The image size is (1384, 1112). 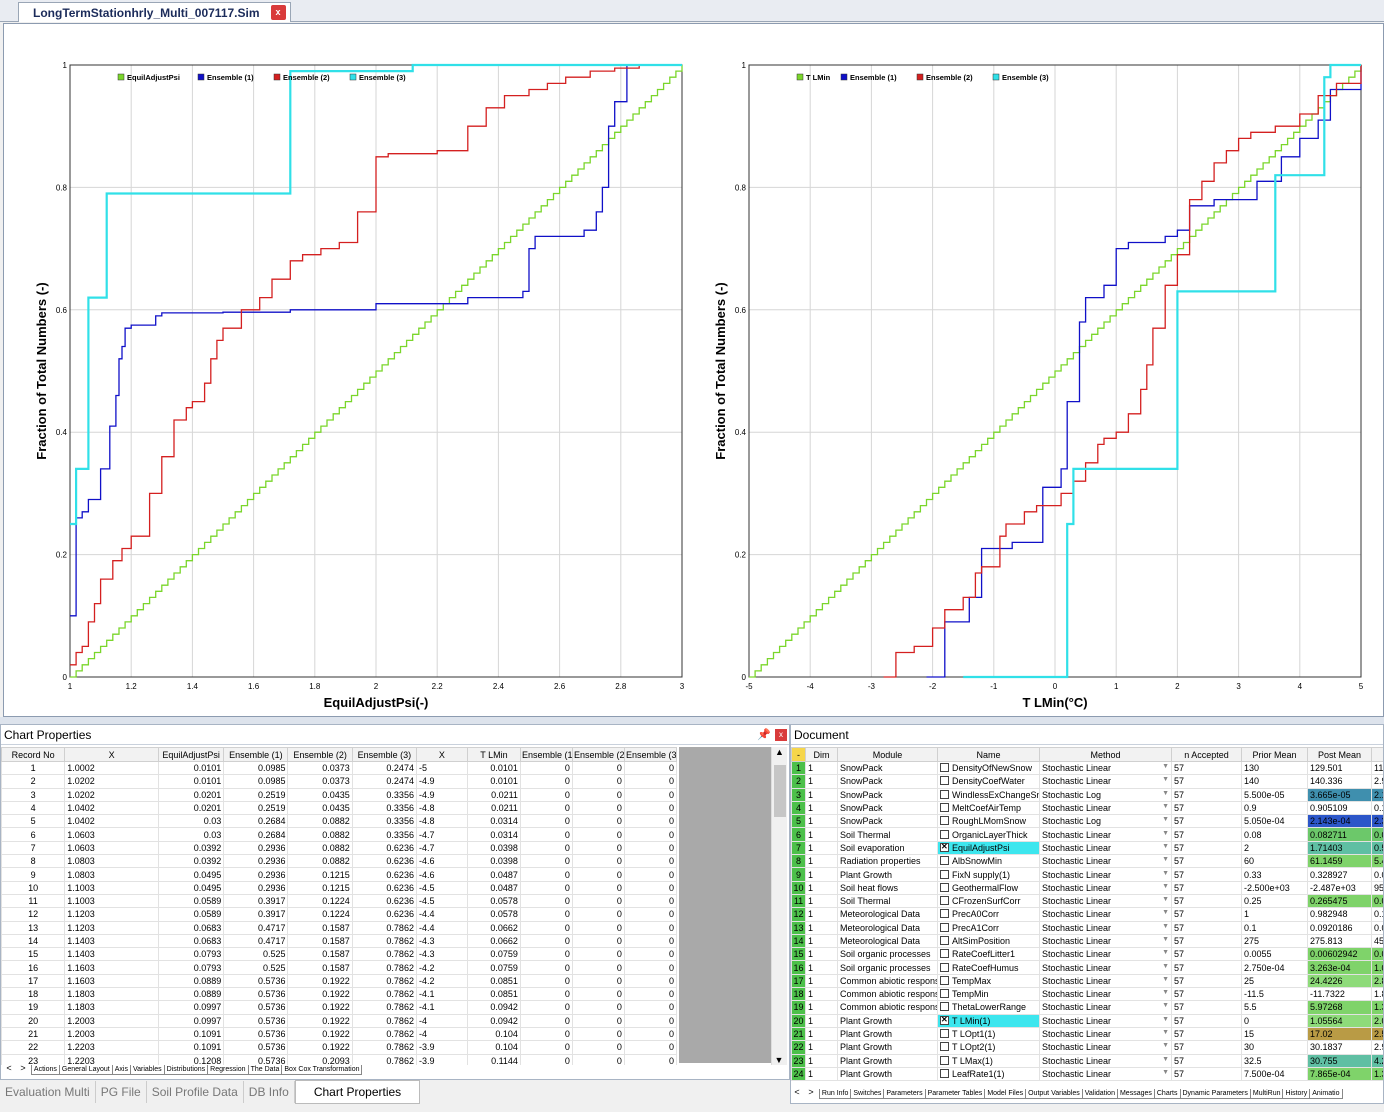 I want to click on data-cell: 0.1587, so click(x=320, y=967).